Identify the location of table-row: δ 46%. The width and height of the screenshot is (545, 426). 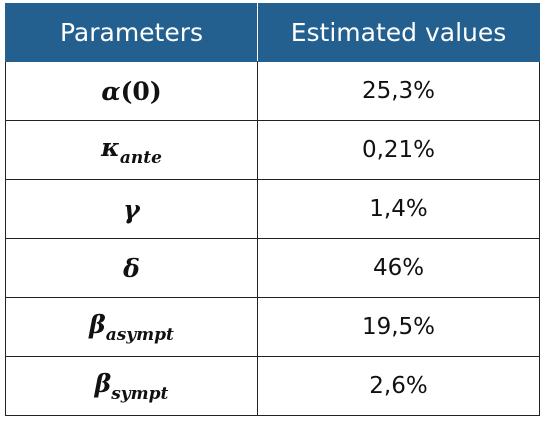
(272, 268).